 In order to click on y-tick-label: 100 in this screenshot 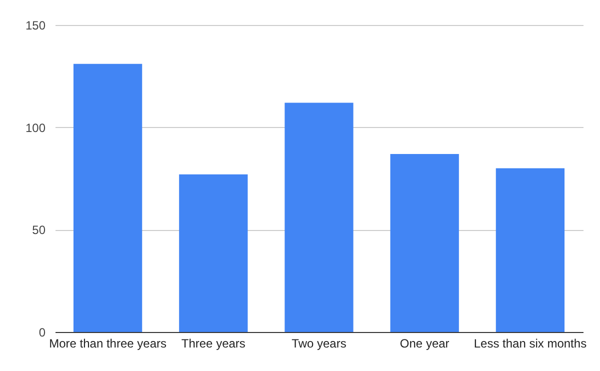, I will do `click(35, 127)`.